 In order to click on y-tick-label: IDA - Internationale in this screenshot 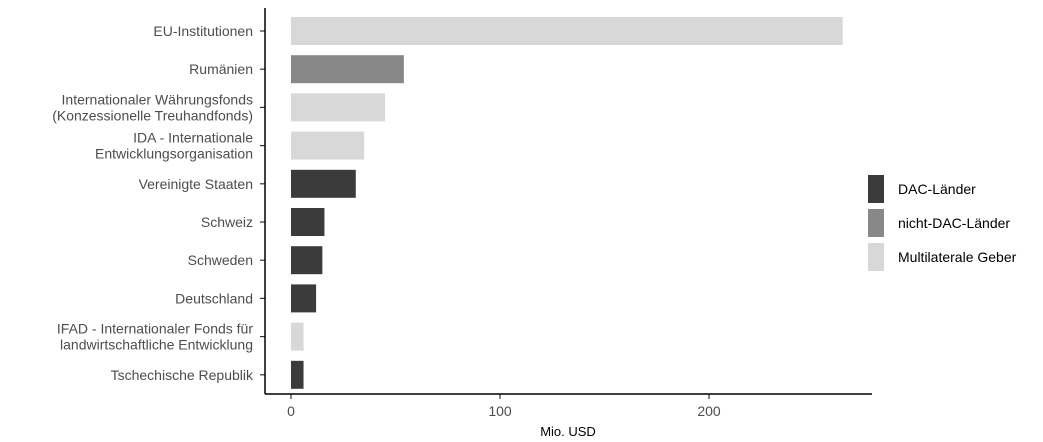, I will do `click(193, 138)`.